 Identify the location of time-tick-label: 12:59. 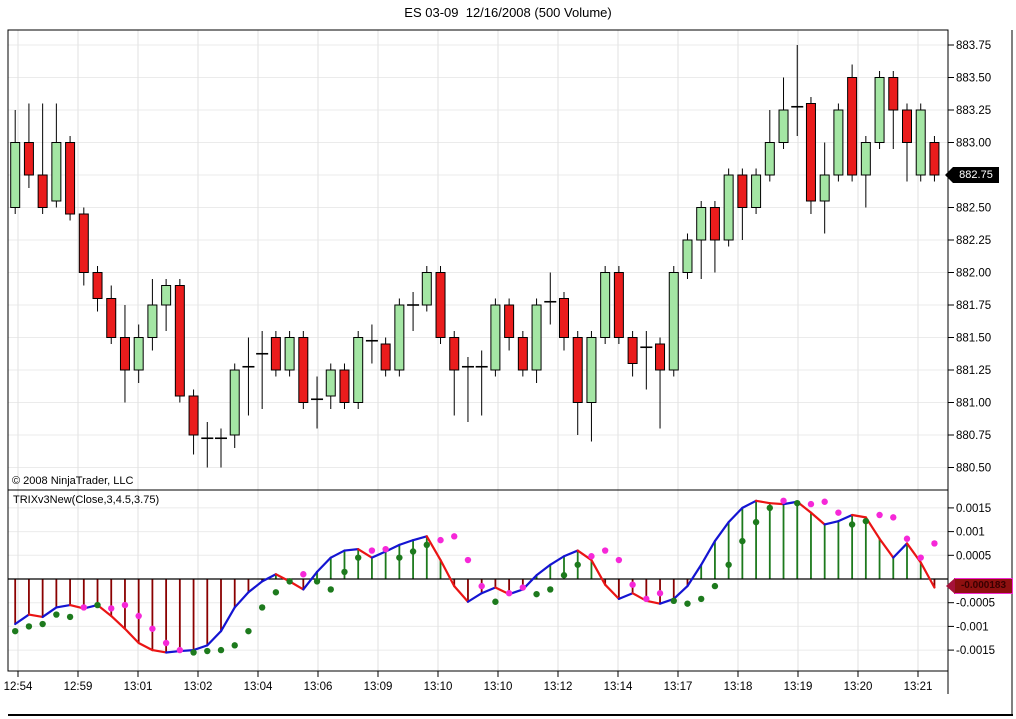
(78, 687).